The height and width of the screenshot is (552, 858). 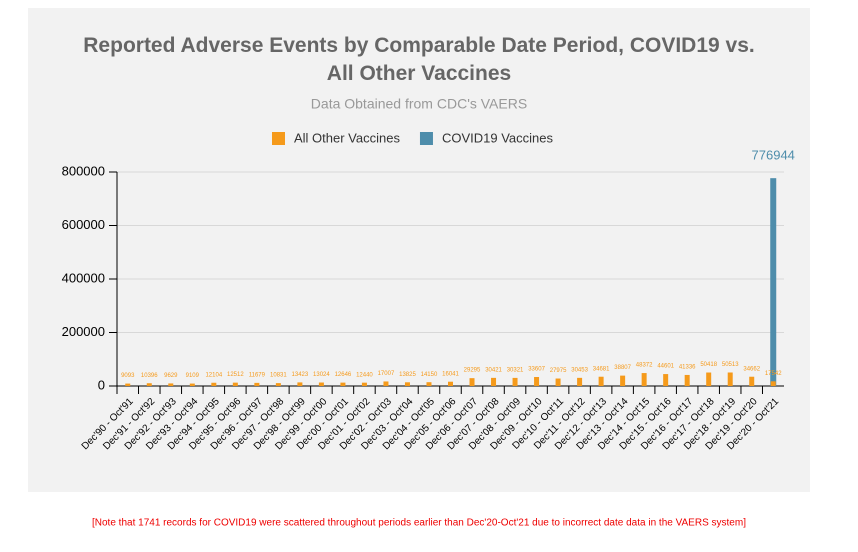 What do you see at coordinates (278, 376) in the screenshot?
I see `value-label: 10831` at bounding box center [278, 376].